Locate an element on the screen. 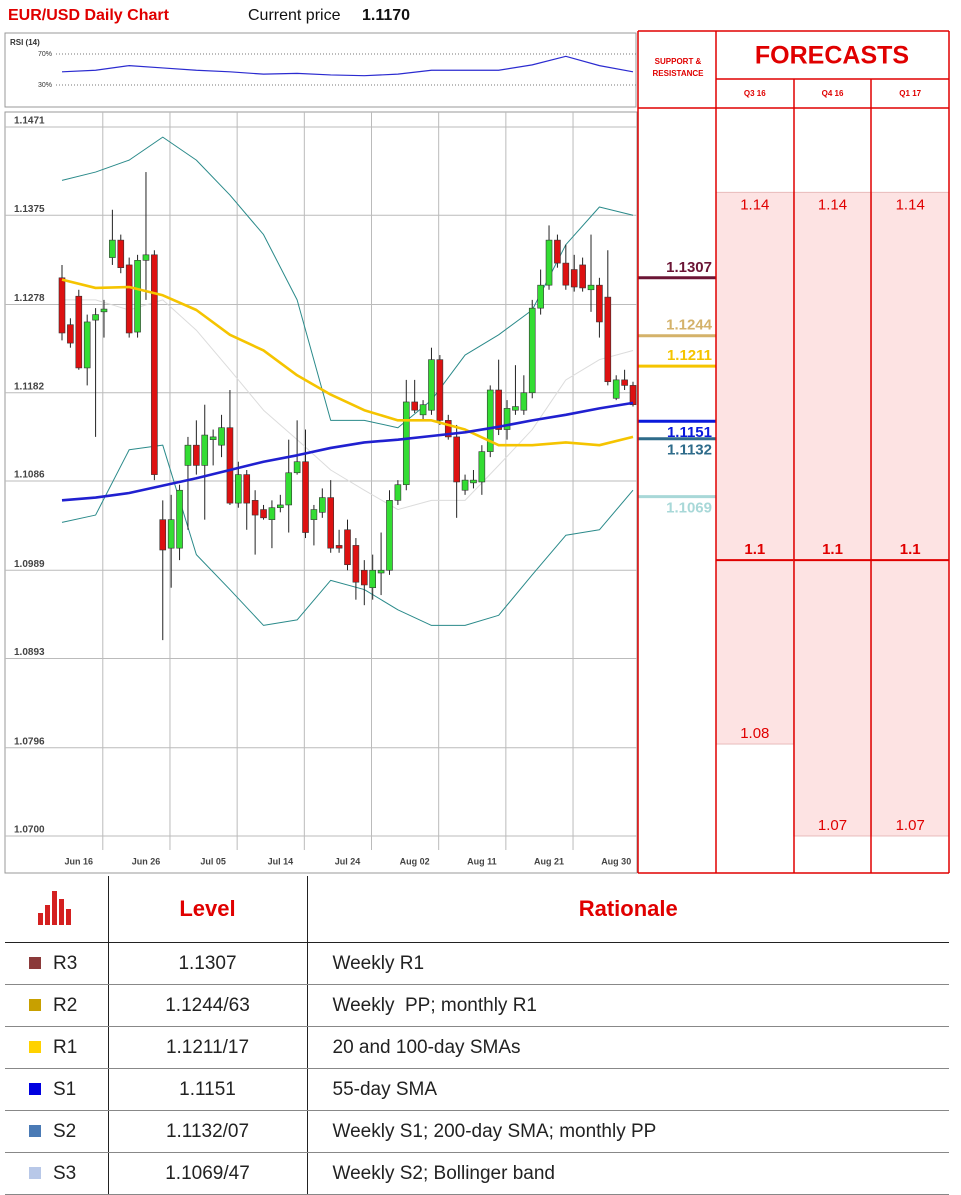 The image size is (961, 1195). price-label: Current price is located at coordinates (294, 15).